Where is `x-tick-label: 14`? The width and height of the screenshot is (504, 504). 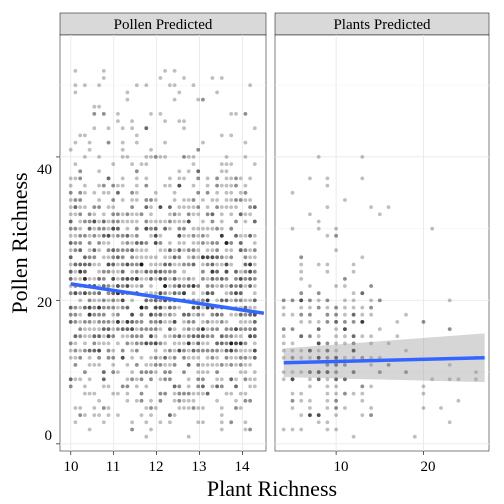
x-tick-label: 14 is located at coordinates (243, 467).